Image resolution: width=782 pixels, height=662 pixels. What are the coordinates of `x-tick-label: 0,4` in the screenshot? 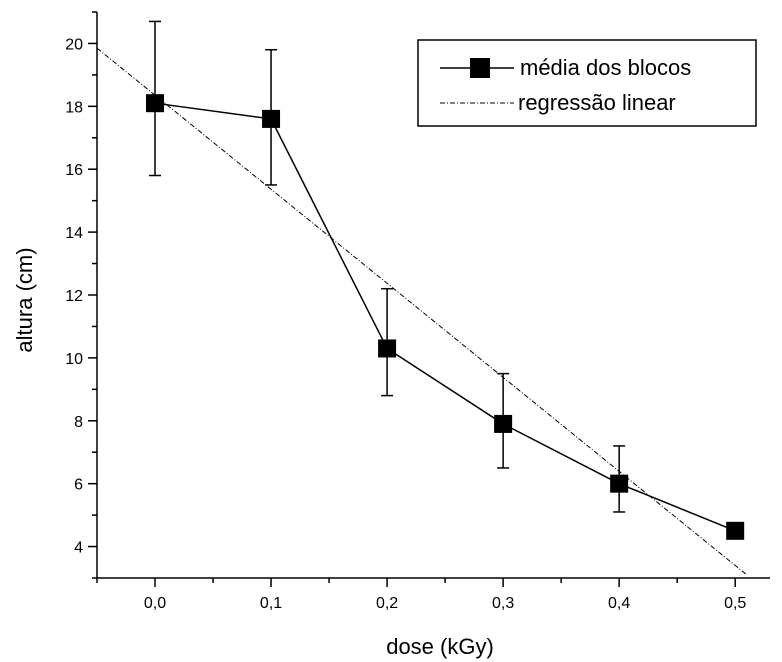 It's located at (619, 603).